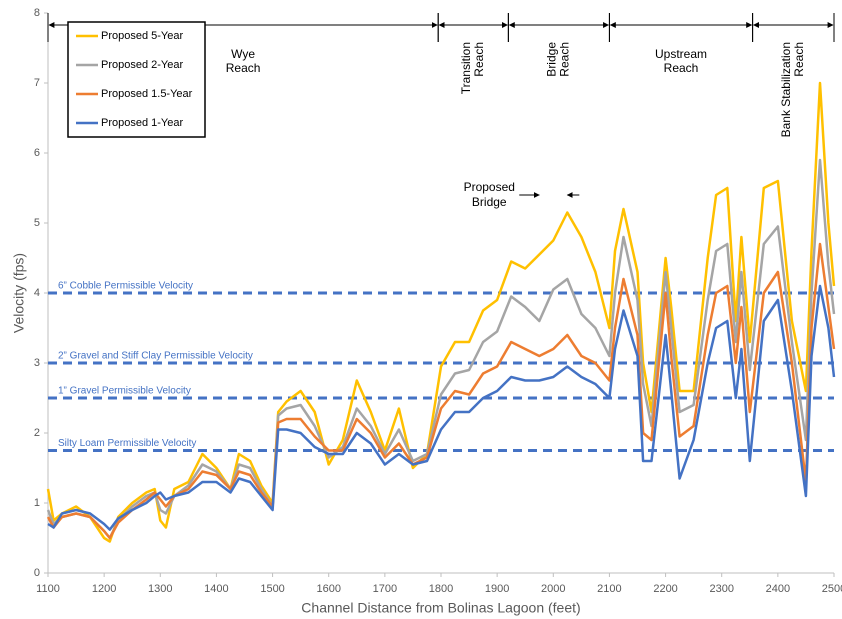 The image size is (842, 619). Describe the element at coordinates (272, 589) in the screenshot. I see `x-tick-label: 1500` at that location.